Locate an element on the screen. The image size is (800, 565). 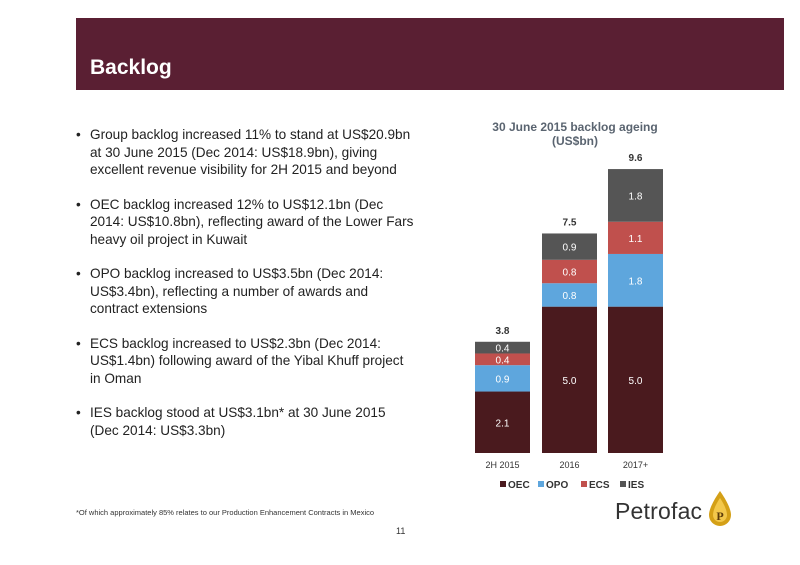
data-label-oec-0: 2.1 is located at coordinates (503, 423).